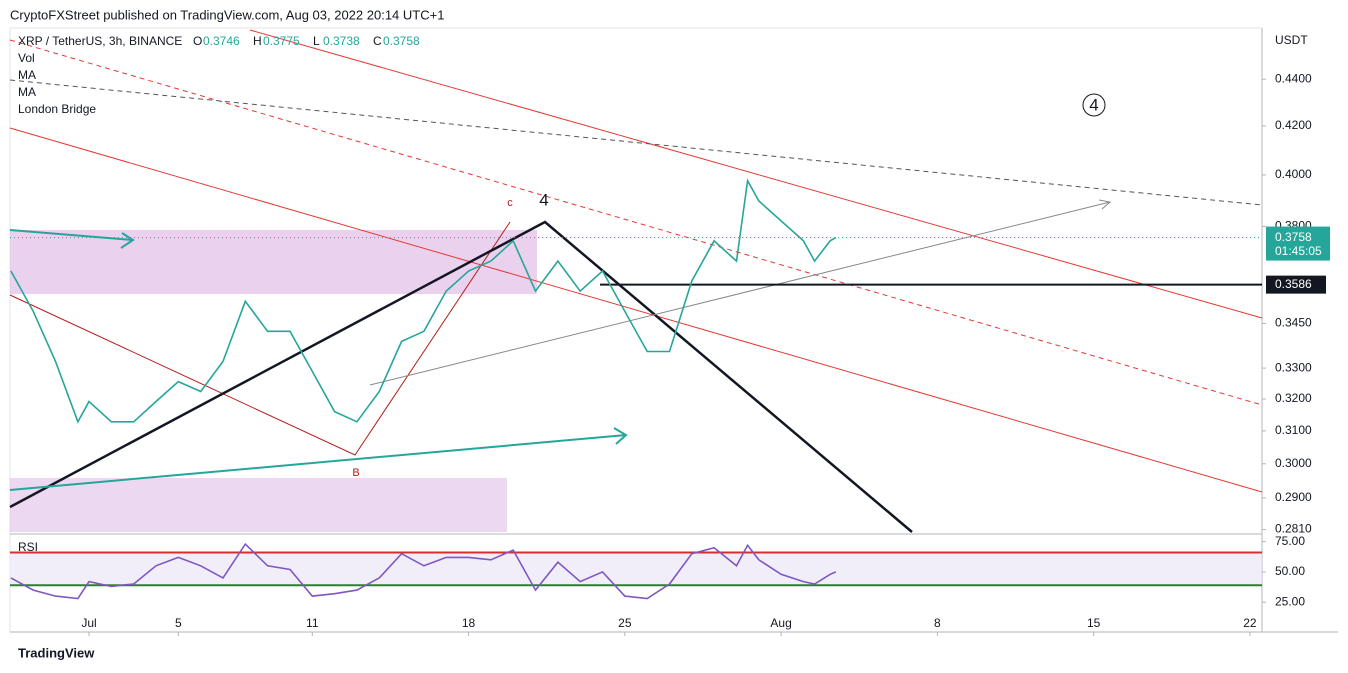 The image size is (1348, 673). I want to click on ohlc-key: L, so click(316, 41).